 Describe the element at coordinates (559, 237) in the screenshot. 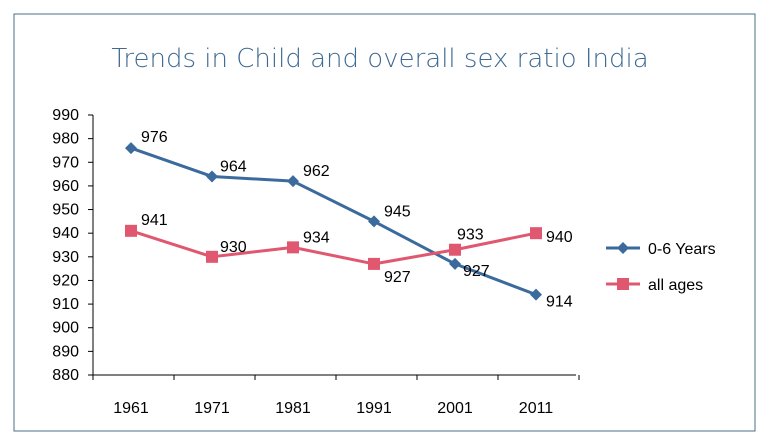

I see `data-label: 940` at that location.